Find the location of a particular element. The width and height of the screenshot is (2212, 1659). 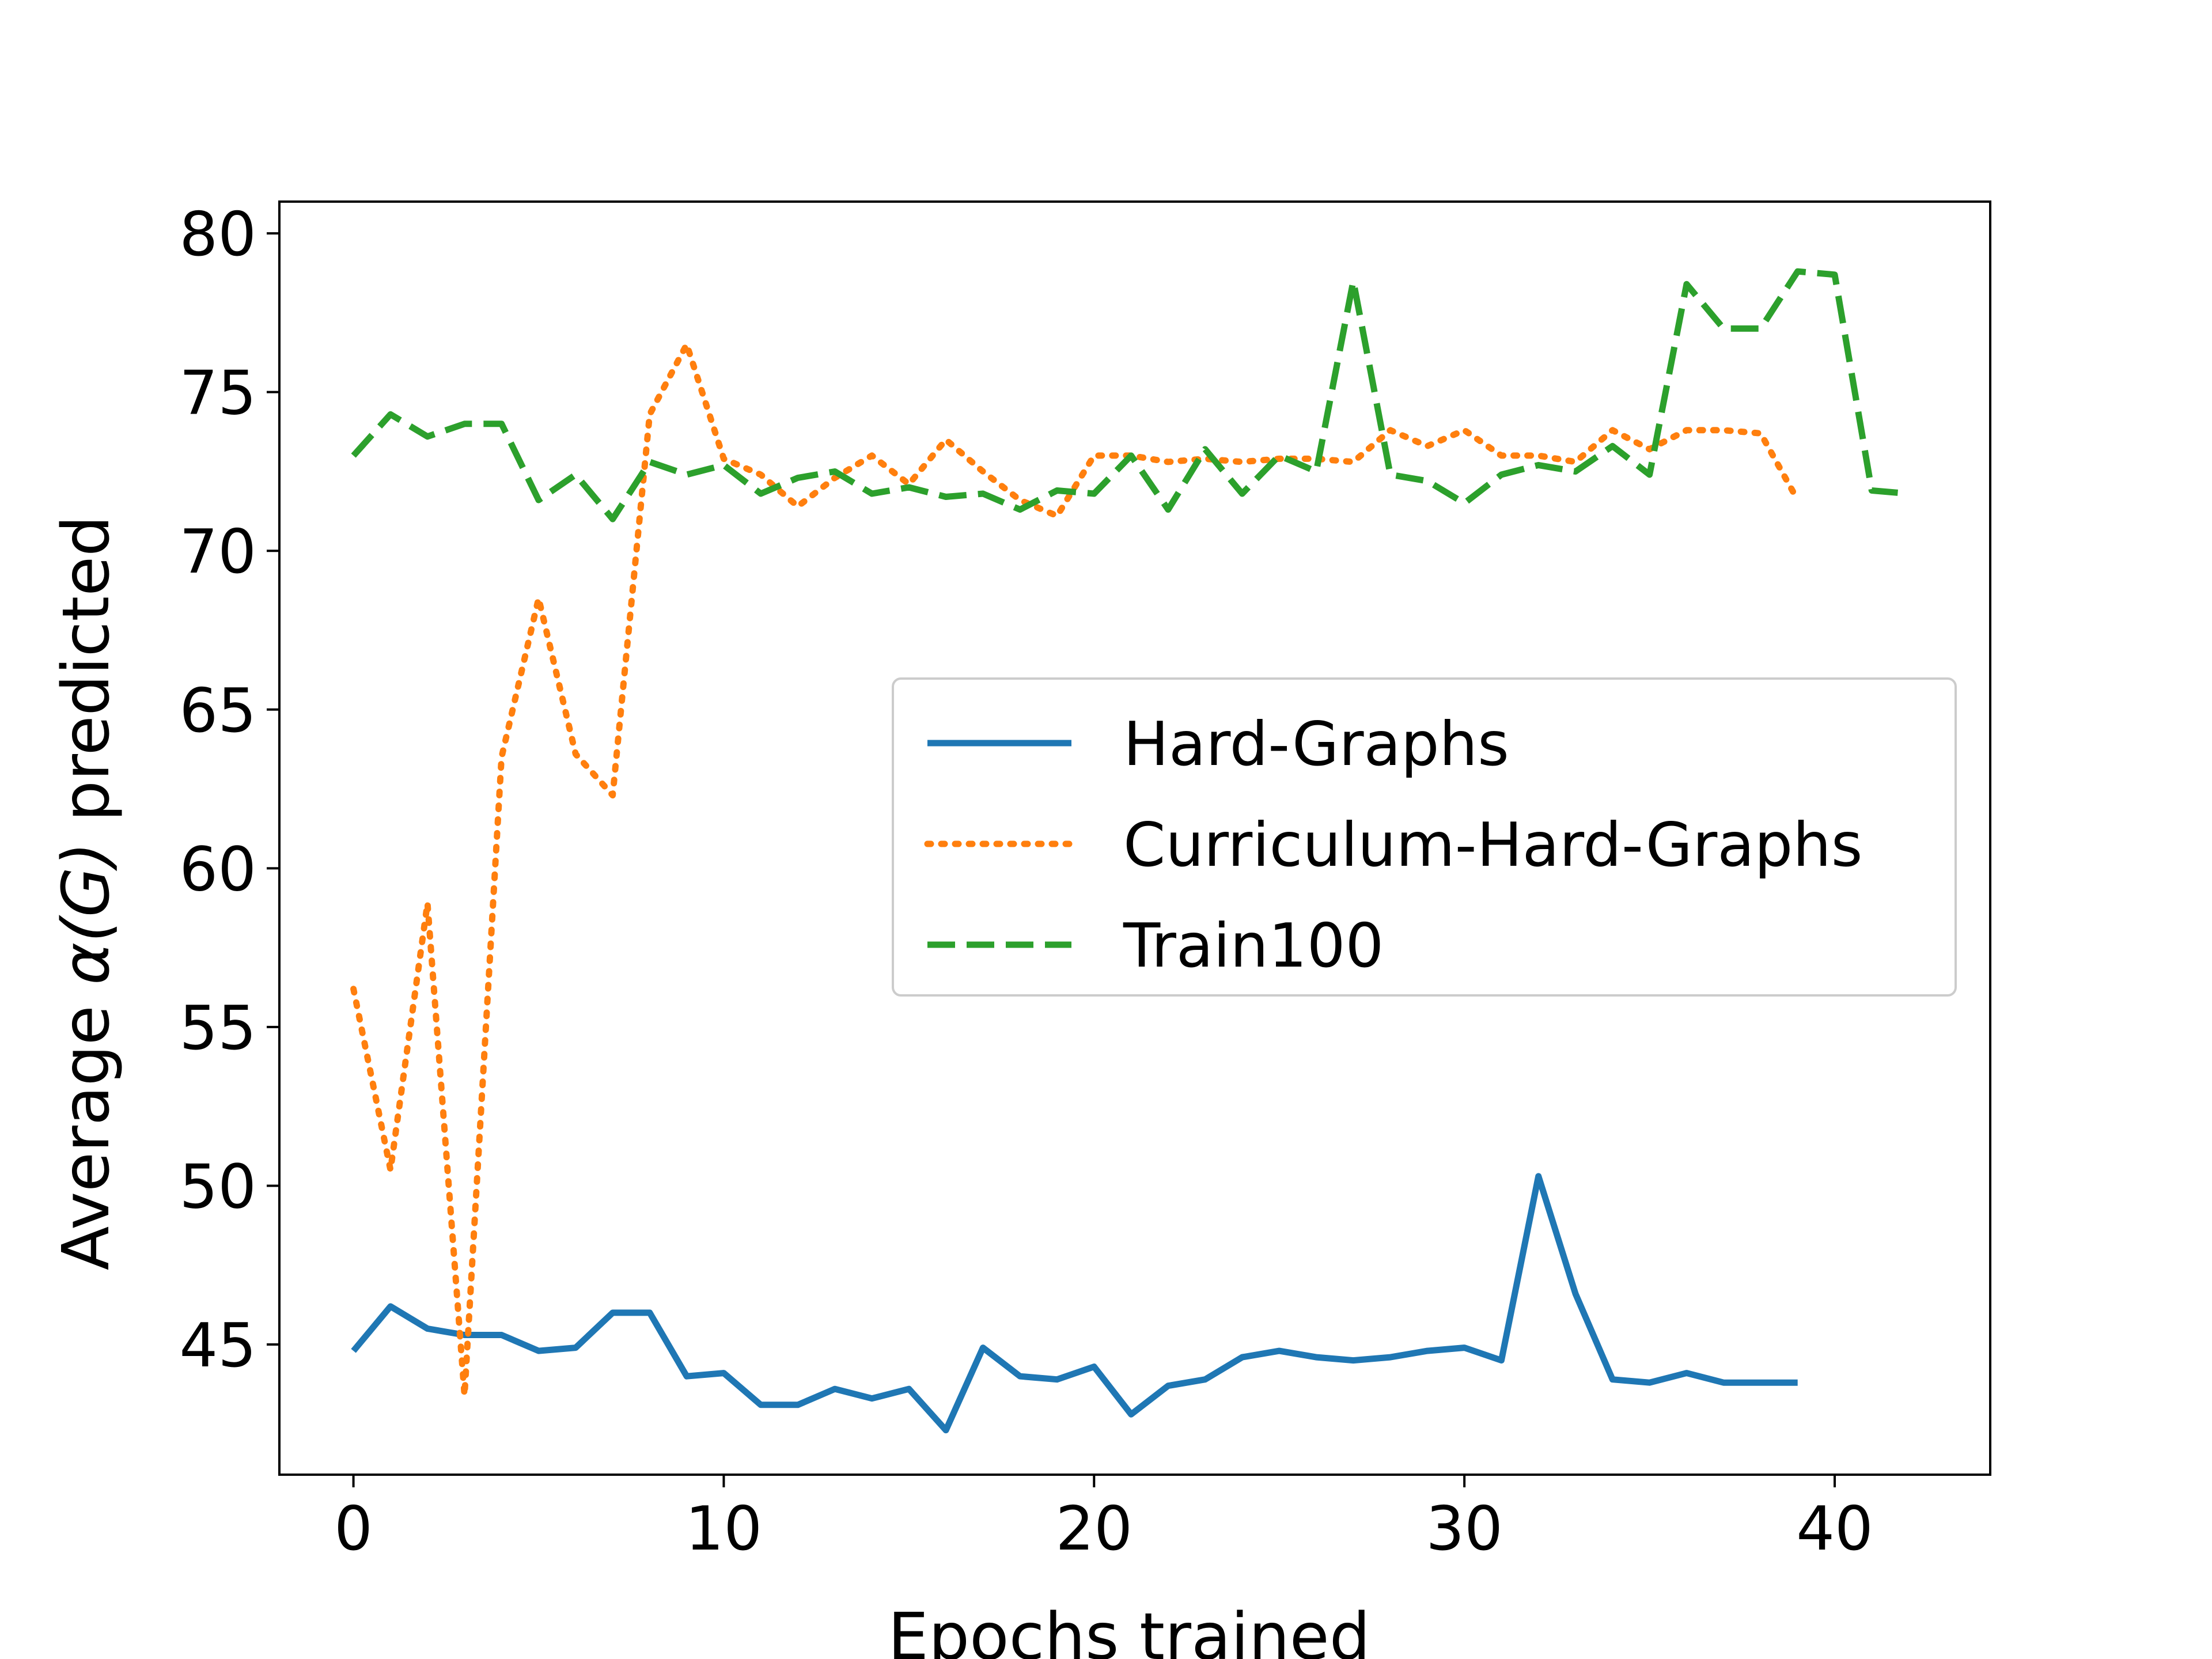

x-axis: 0 10 20 30 40 is located at coordinates (1103, 1519).